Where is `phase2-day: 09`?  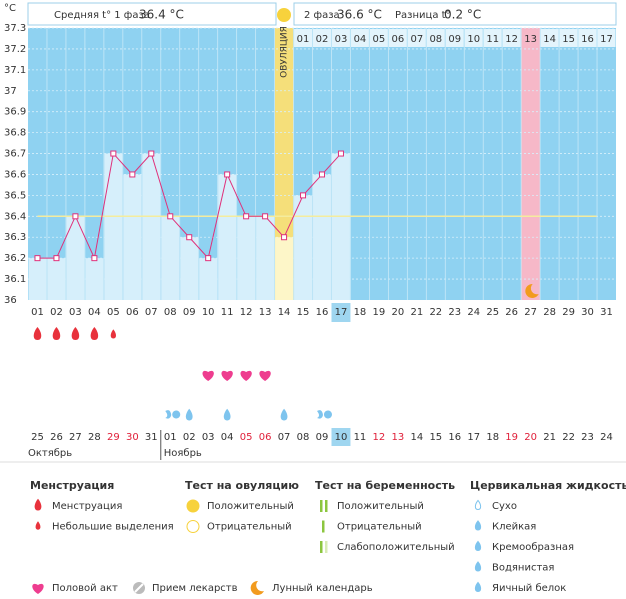
phase2-day: 09 is located at coordinates (454, 39).